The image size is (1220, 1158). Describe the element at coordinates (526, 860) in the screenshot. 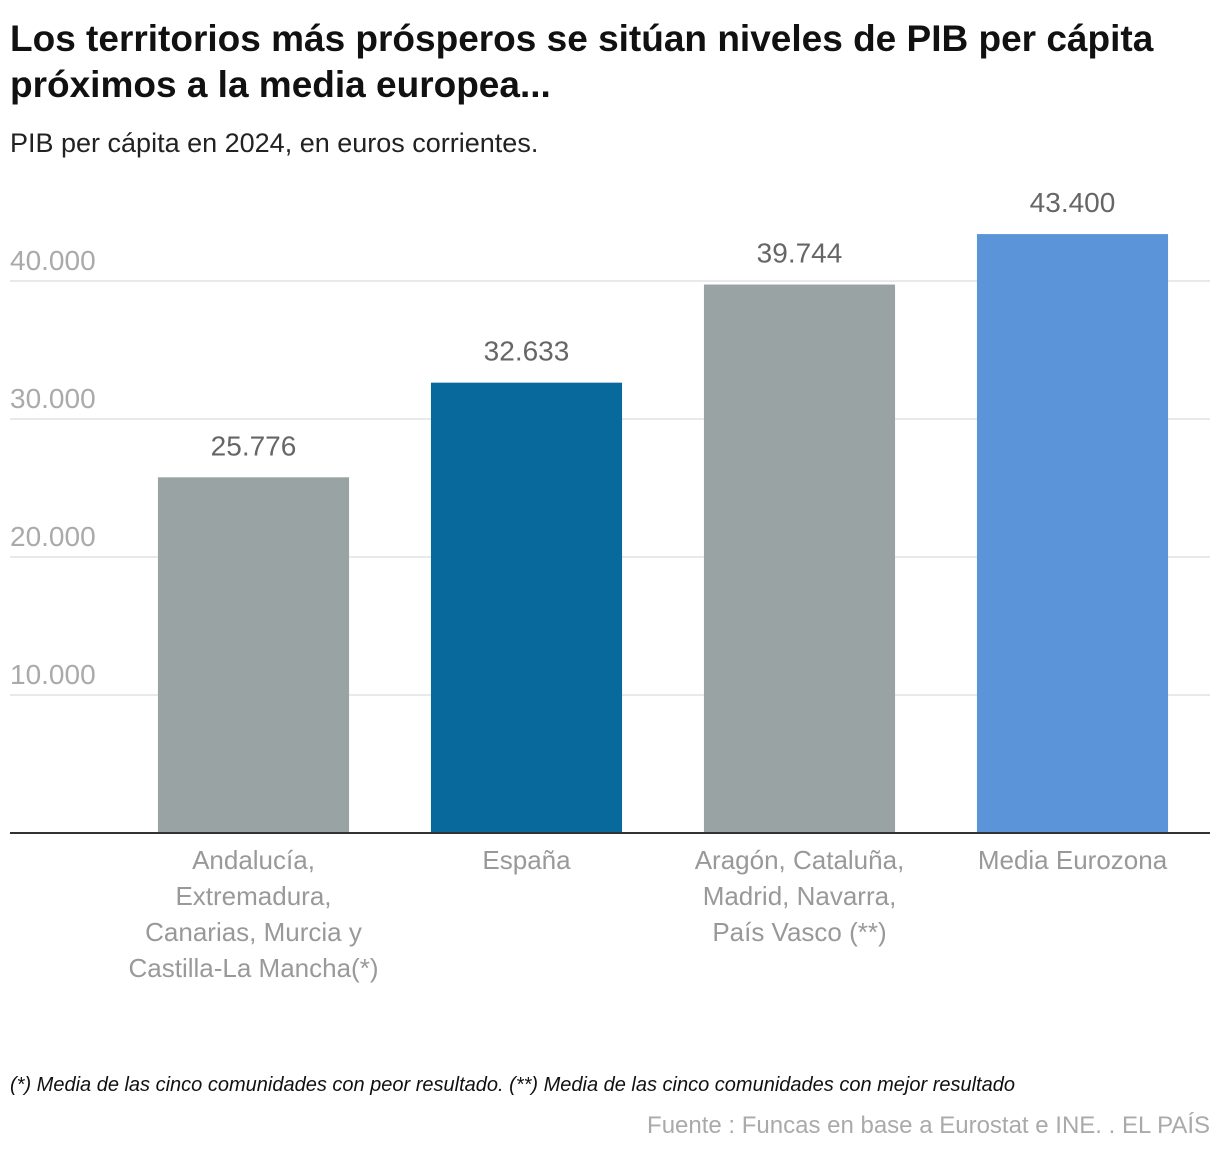

I see `x-tick-label: España` at that location.